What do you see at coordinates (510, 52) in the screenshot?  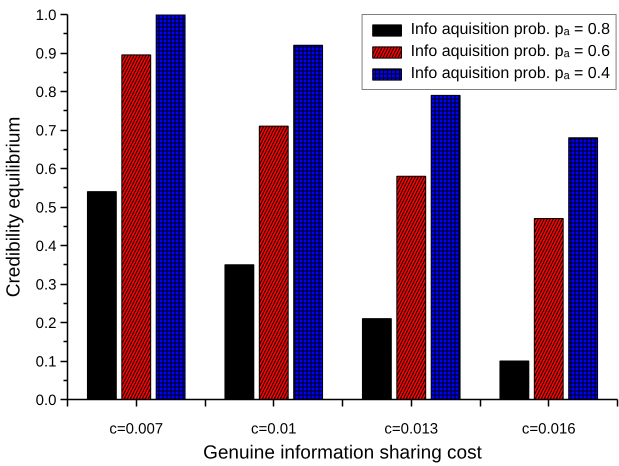 I see `legend-label: Info aquisition prob. pₐ = 0.6` at bounding box center [510, 52].